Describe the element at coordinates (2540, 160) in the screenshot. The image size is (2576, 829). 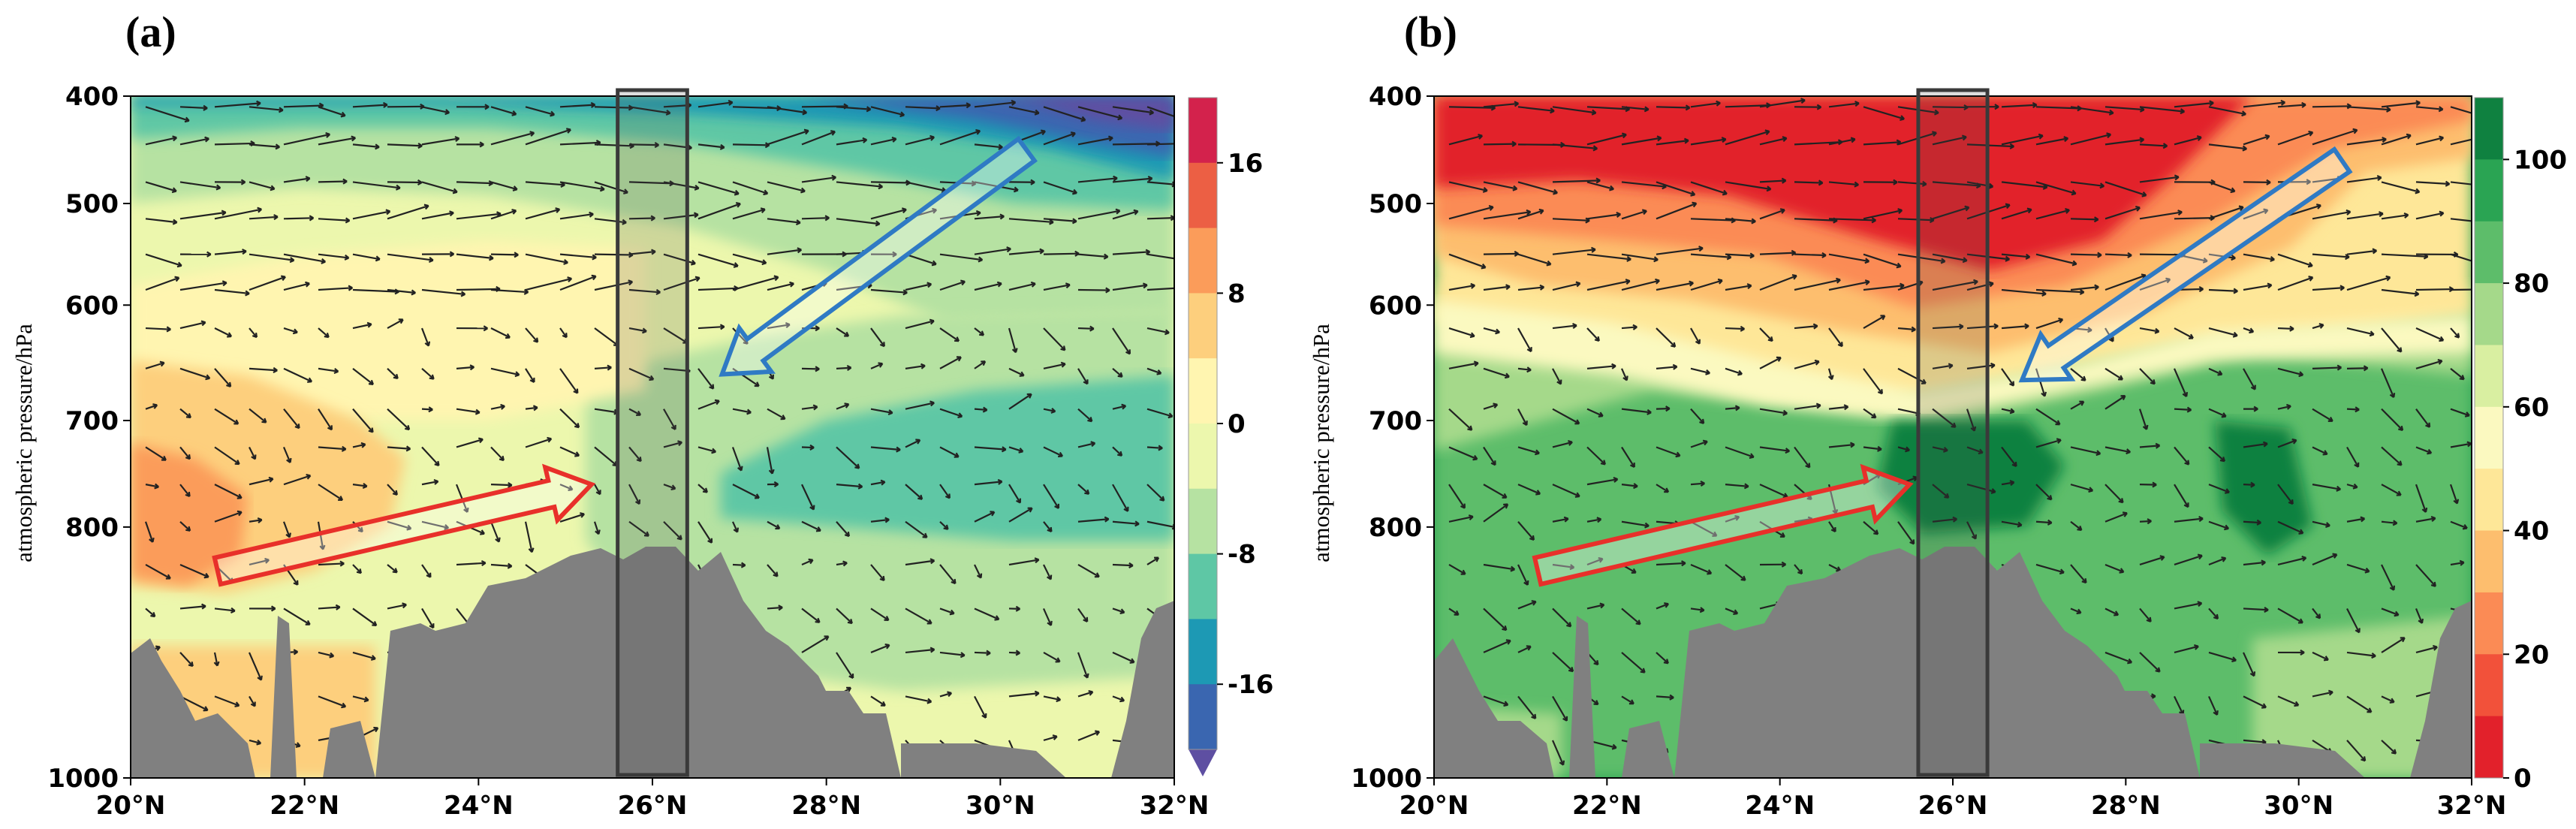
I see `panel-b-colorbar-label-100: 100` at that location.